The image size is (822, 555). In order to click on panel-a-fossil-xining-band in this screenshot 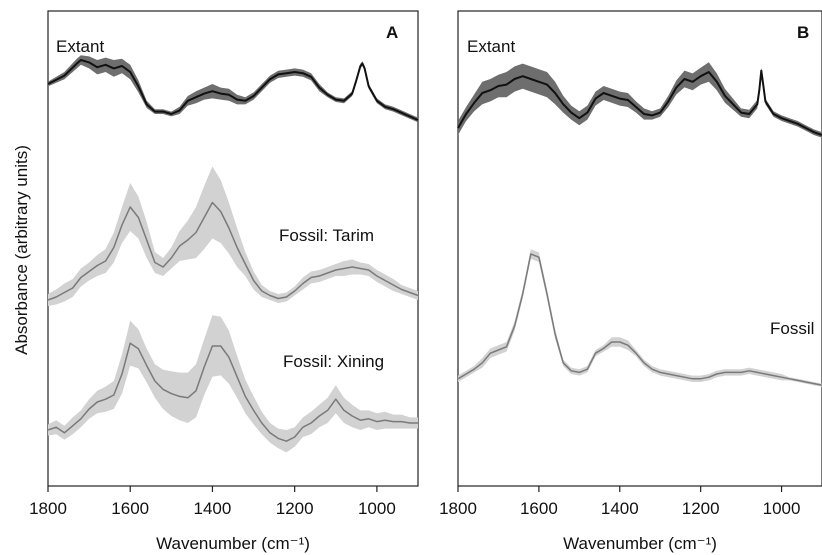, I will do `click(233, 384)`.